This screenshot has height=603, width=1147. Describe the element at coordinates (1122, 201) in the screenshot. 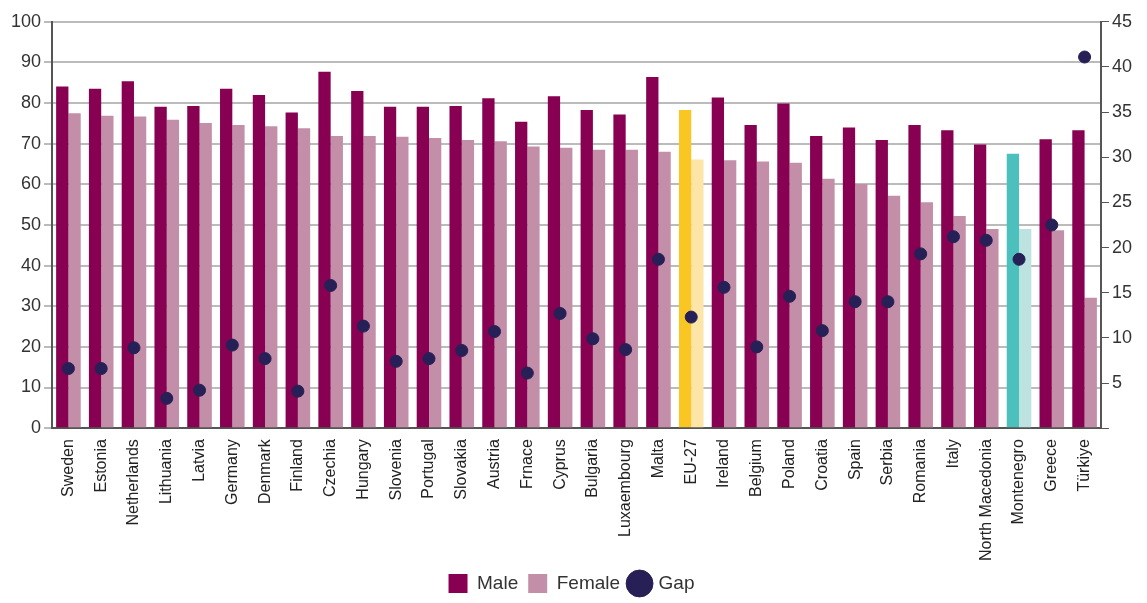

I see `y2-tick-label: 25` at that location.